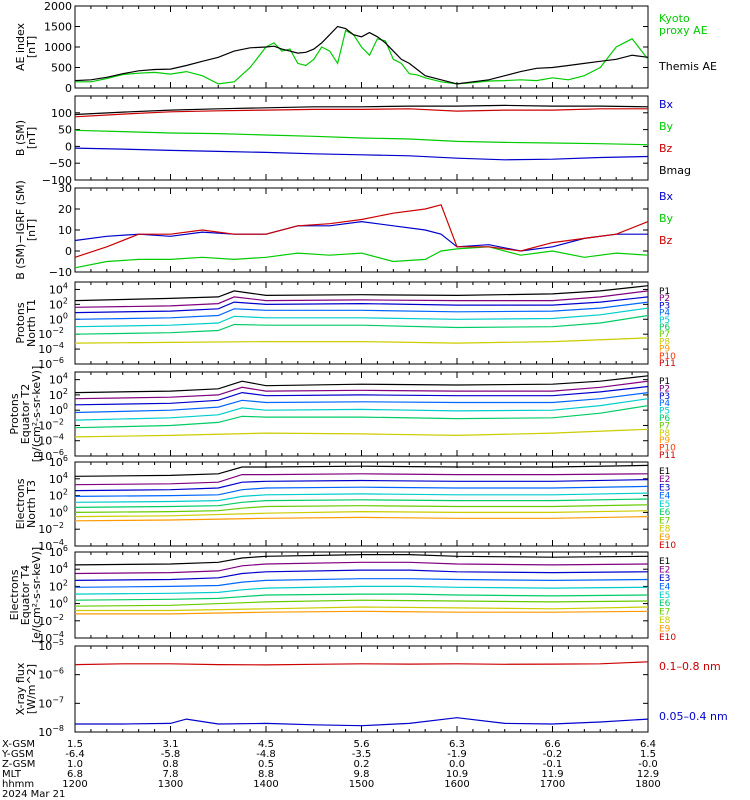 This screenshot has height=800, width=750. I want to click on x-axis-value: 1800, so click(647, 784).